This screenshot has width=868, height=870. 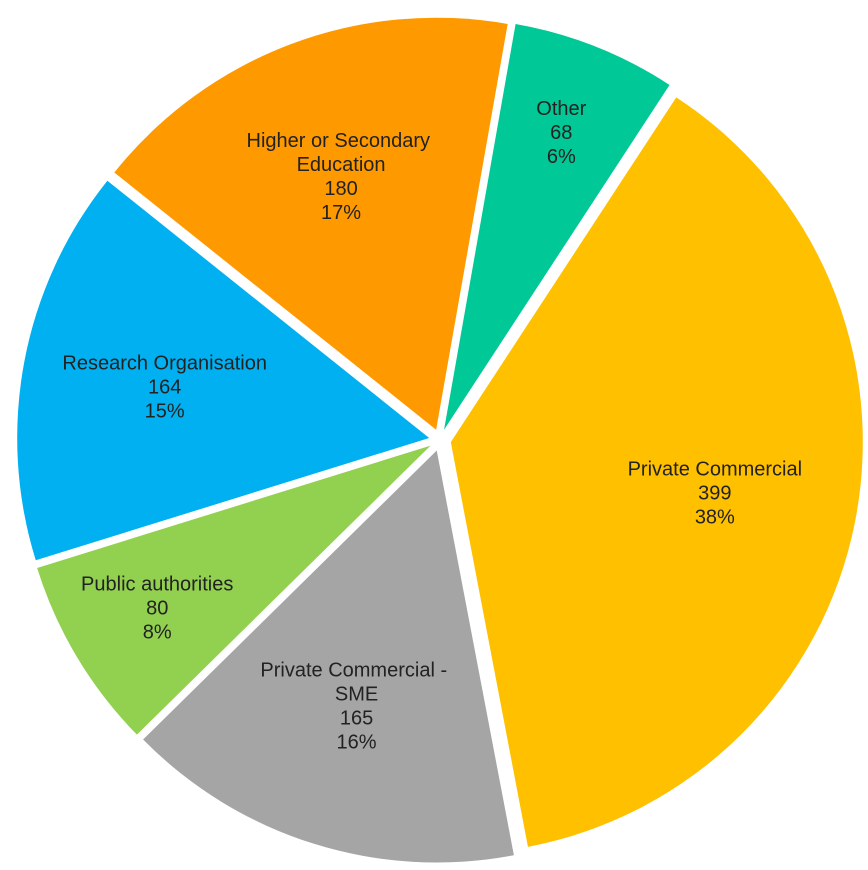 What do you see at coordinates (356, 683) in the screenshot?
I see `slice-label: Private Commercial - SME` at bounding box center [356, 683].